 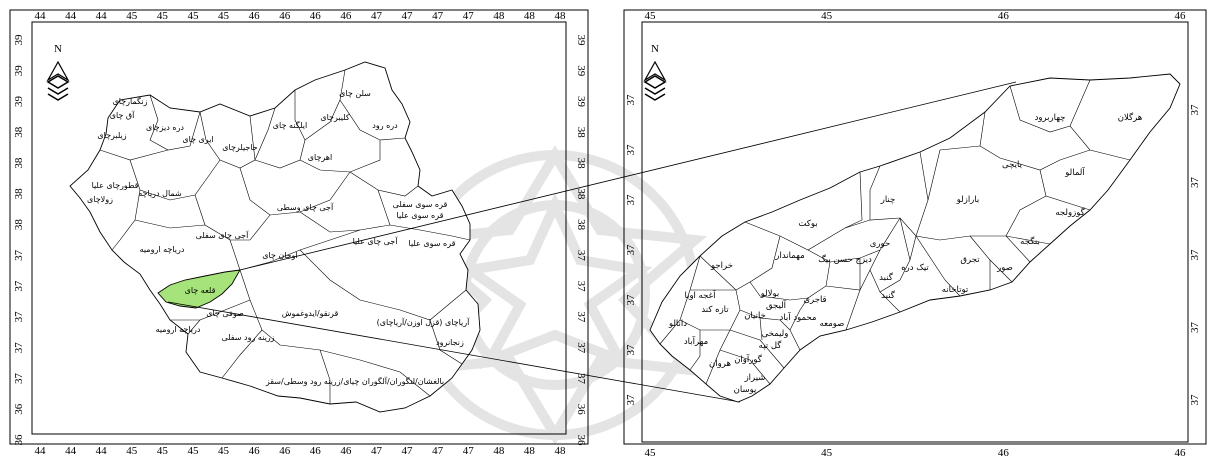 I want to click on region-label: آریاچای (قزل اوزن/آریاچای), so click(x=423, y=322).